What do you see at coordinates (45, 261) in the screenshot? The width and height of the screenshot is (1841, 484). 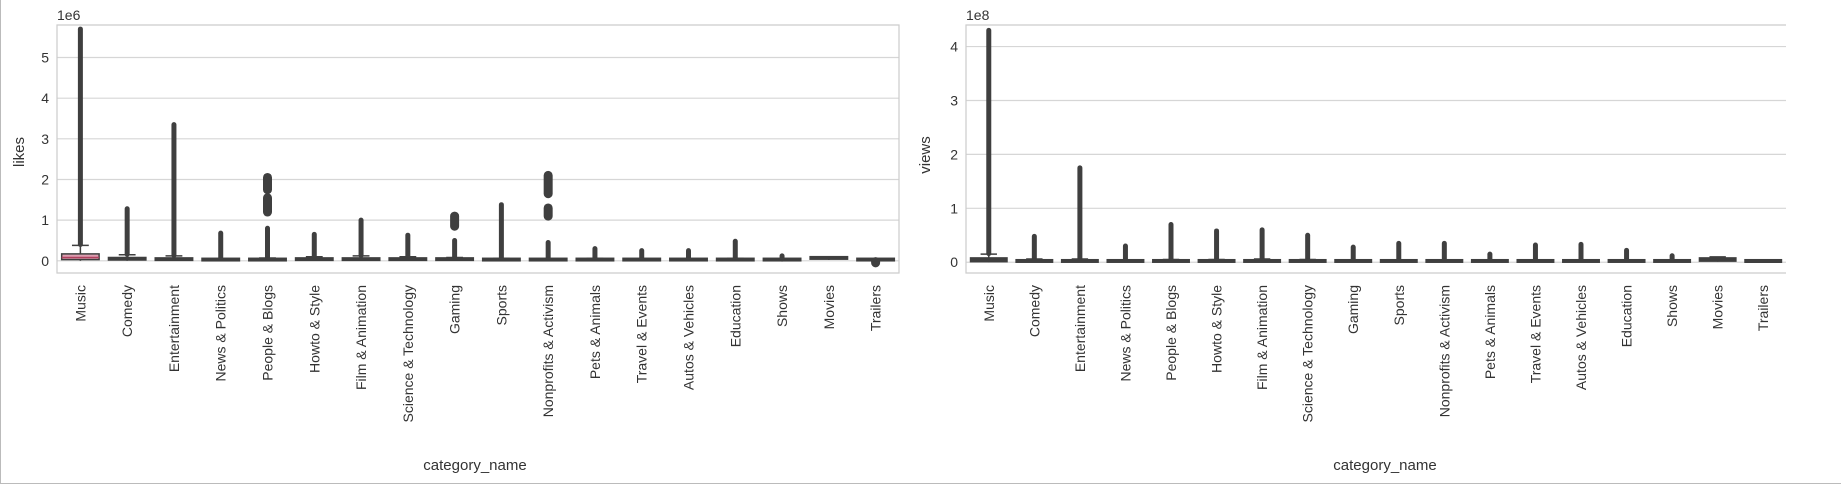 I see `likes-y-tick-label: 0` at bounding box center [45, 261].